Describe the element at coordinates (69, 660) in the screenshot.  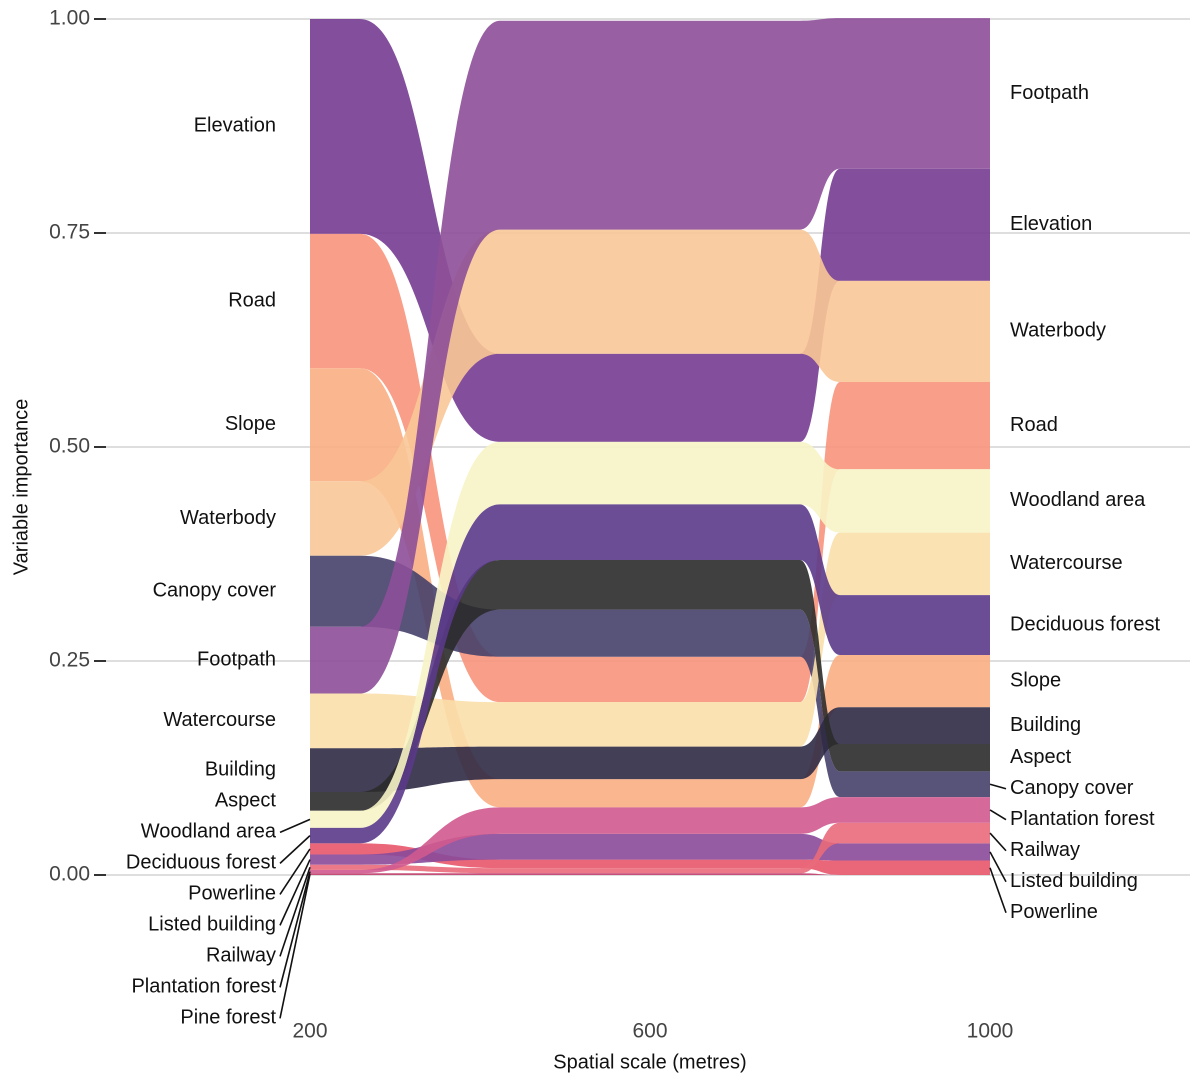
I see `y-tick-label: 0.25` at that location.